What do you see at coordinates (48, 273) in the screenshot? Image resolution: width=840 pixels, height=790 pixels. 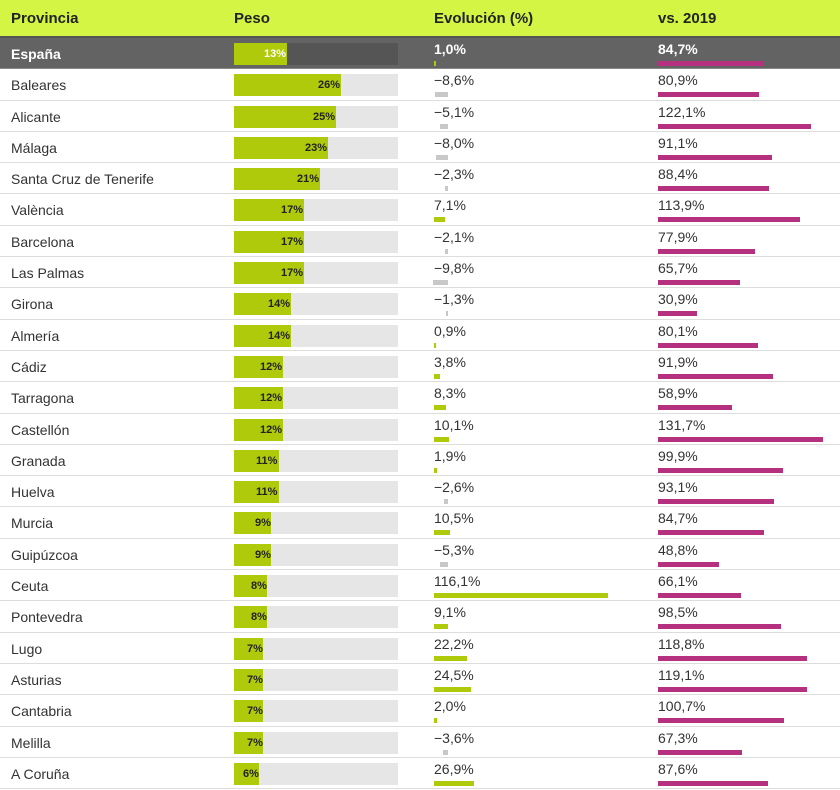 I see `provincia-name: Las Palmas` at bounding box center [48, 273].